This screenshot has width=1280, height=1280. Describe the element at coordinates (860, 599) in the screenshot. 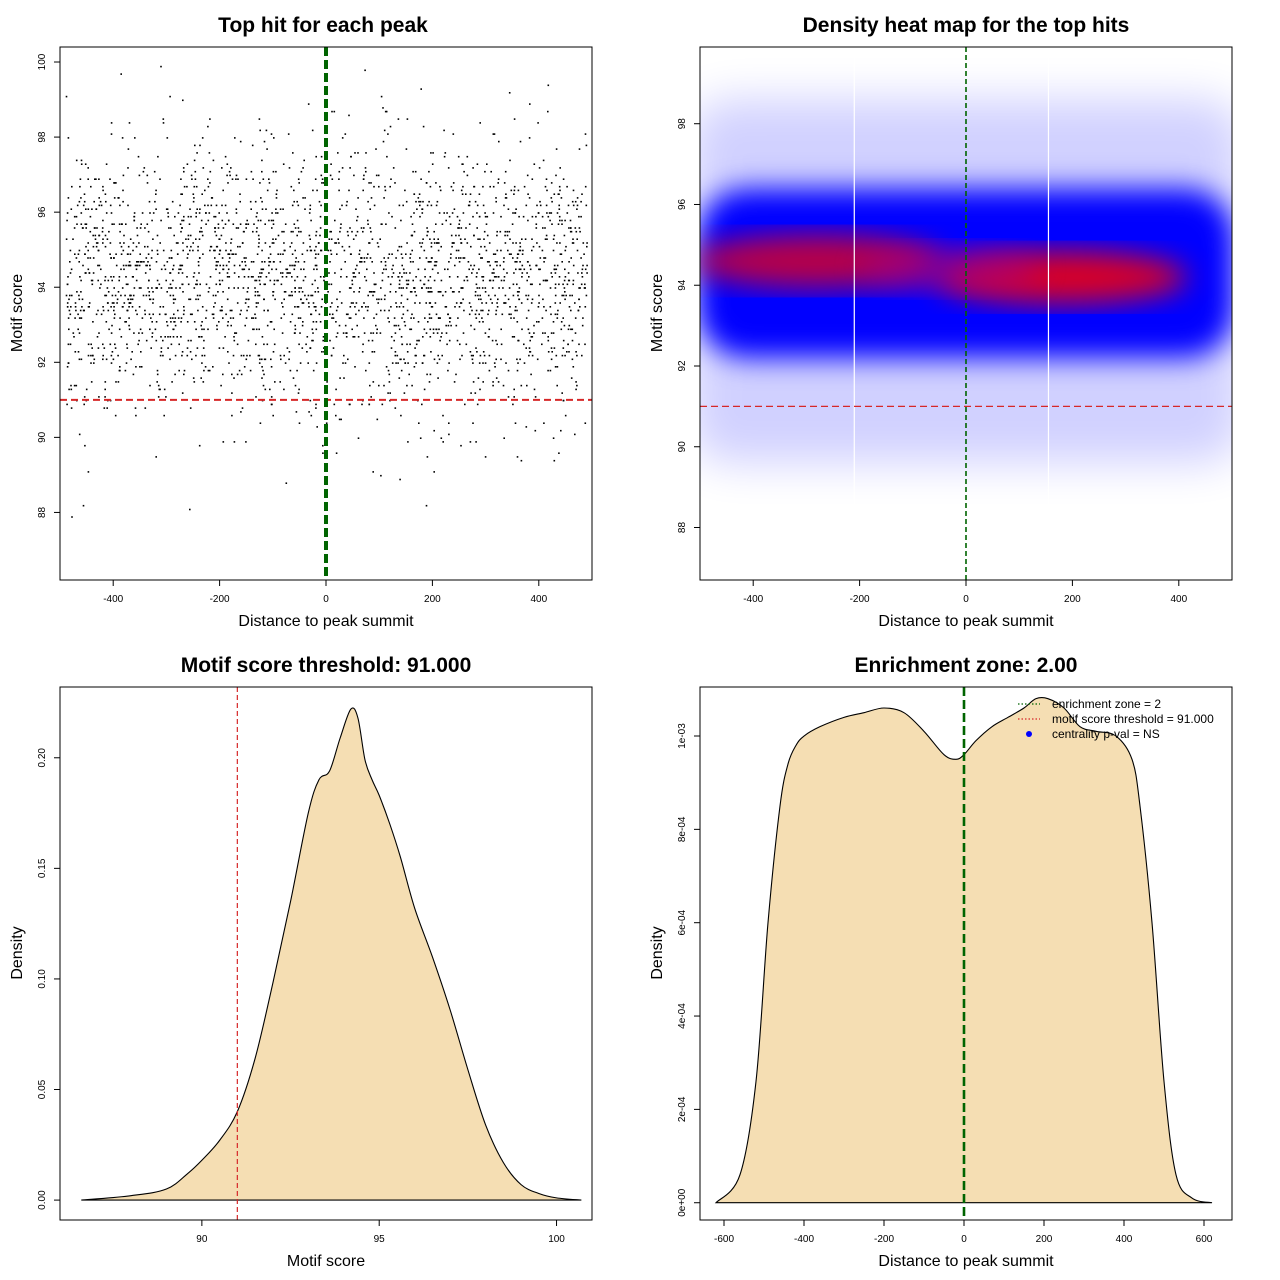

I see `x-tick-label: -200` at that location.